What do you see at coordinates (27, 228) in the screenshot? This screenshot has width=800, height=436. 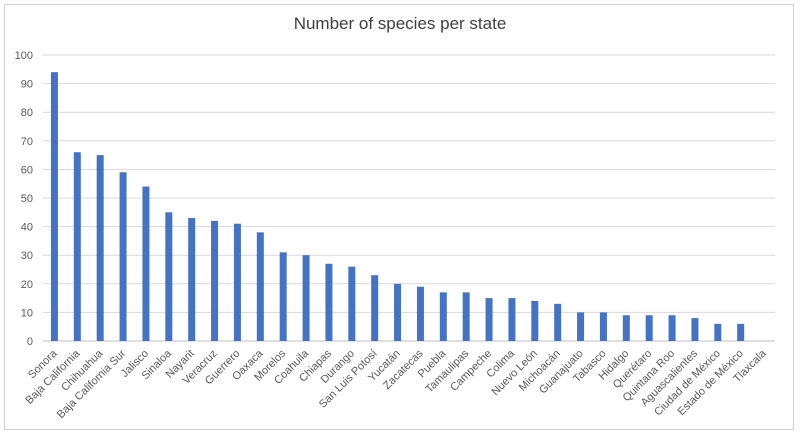 I see `y-tick-label: 40` at bounding box center [27, 228].